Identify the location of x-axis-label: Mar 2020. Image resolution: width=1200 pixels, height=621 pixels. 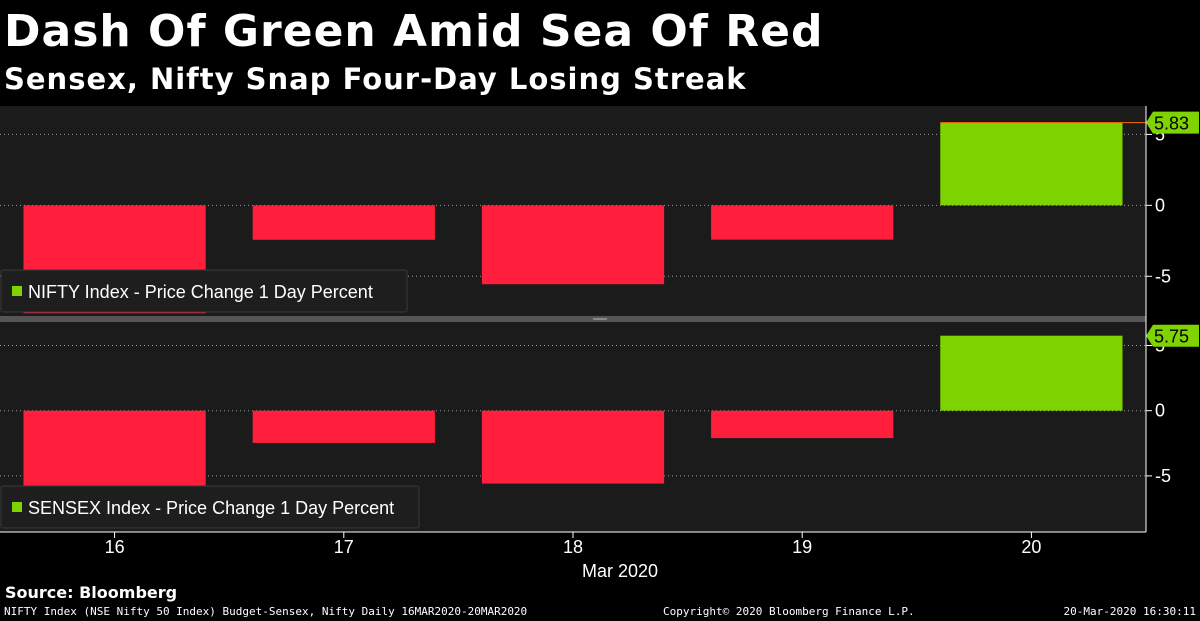
(620, 571).